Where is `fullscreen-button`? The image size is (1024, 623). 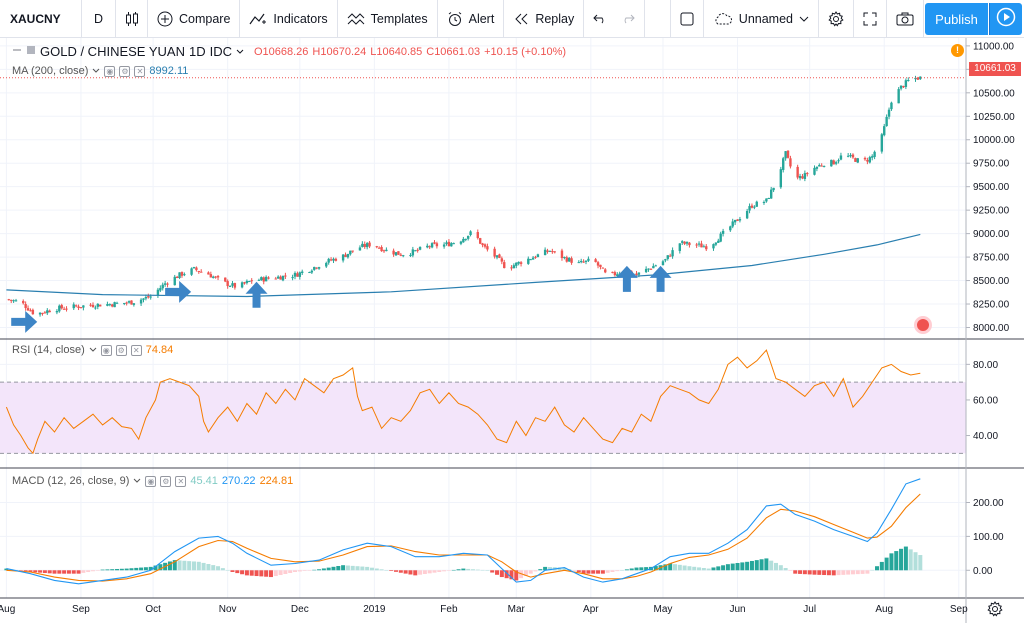
fullscreen-button is located at coordinates (870, 19).